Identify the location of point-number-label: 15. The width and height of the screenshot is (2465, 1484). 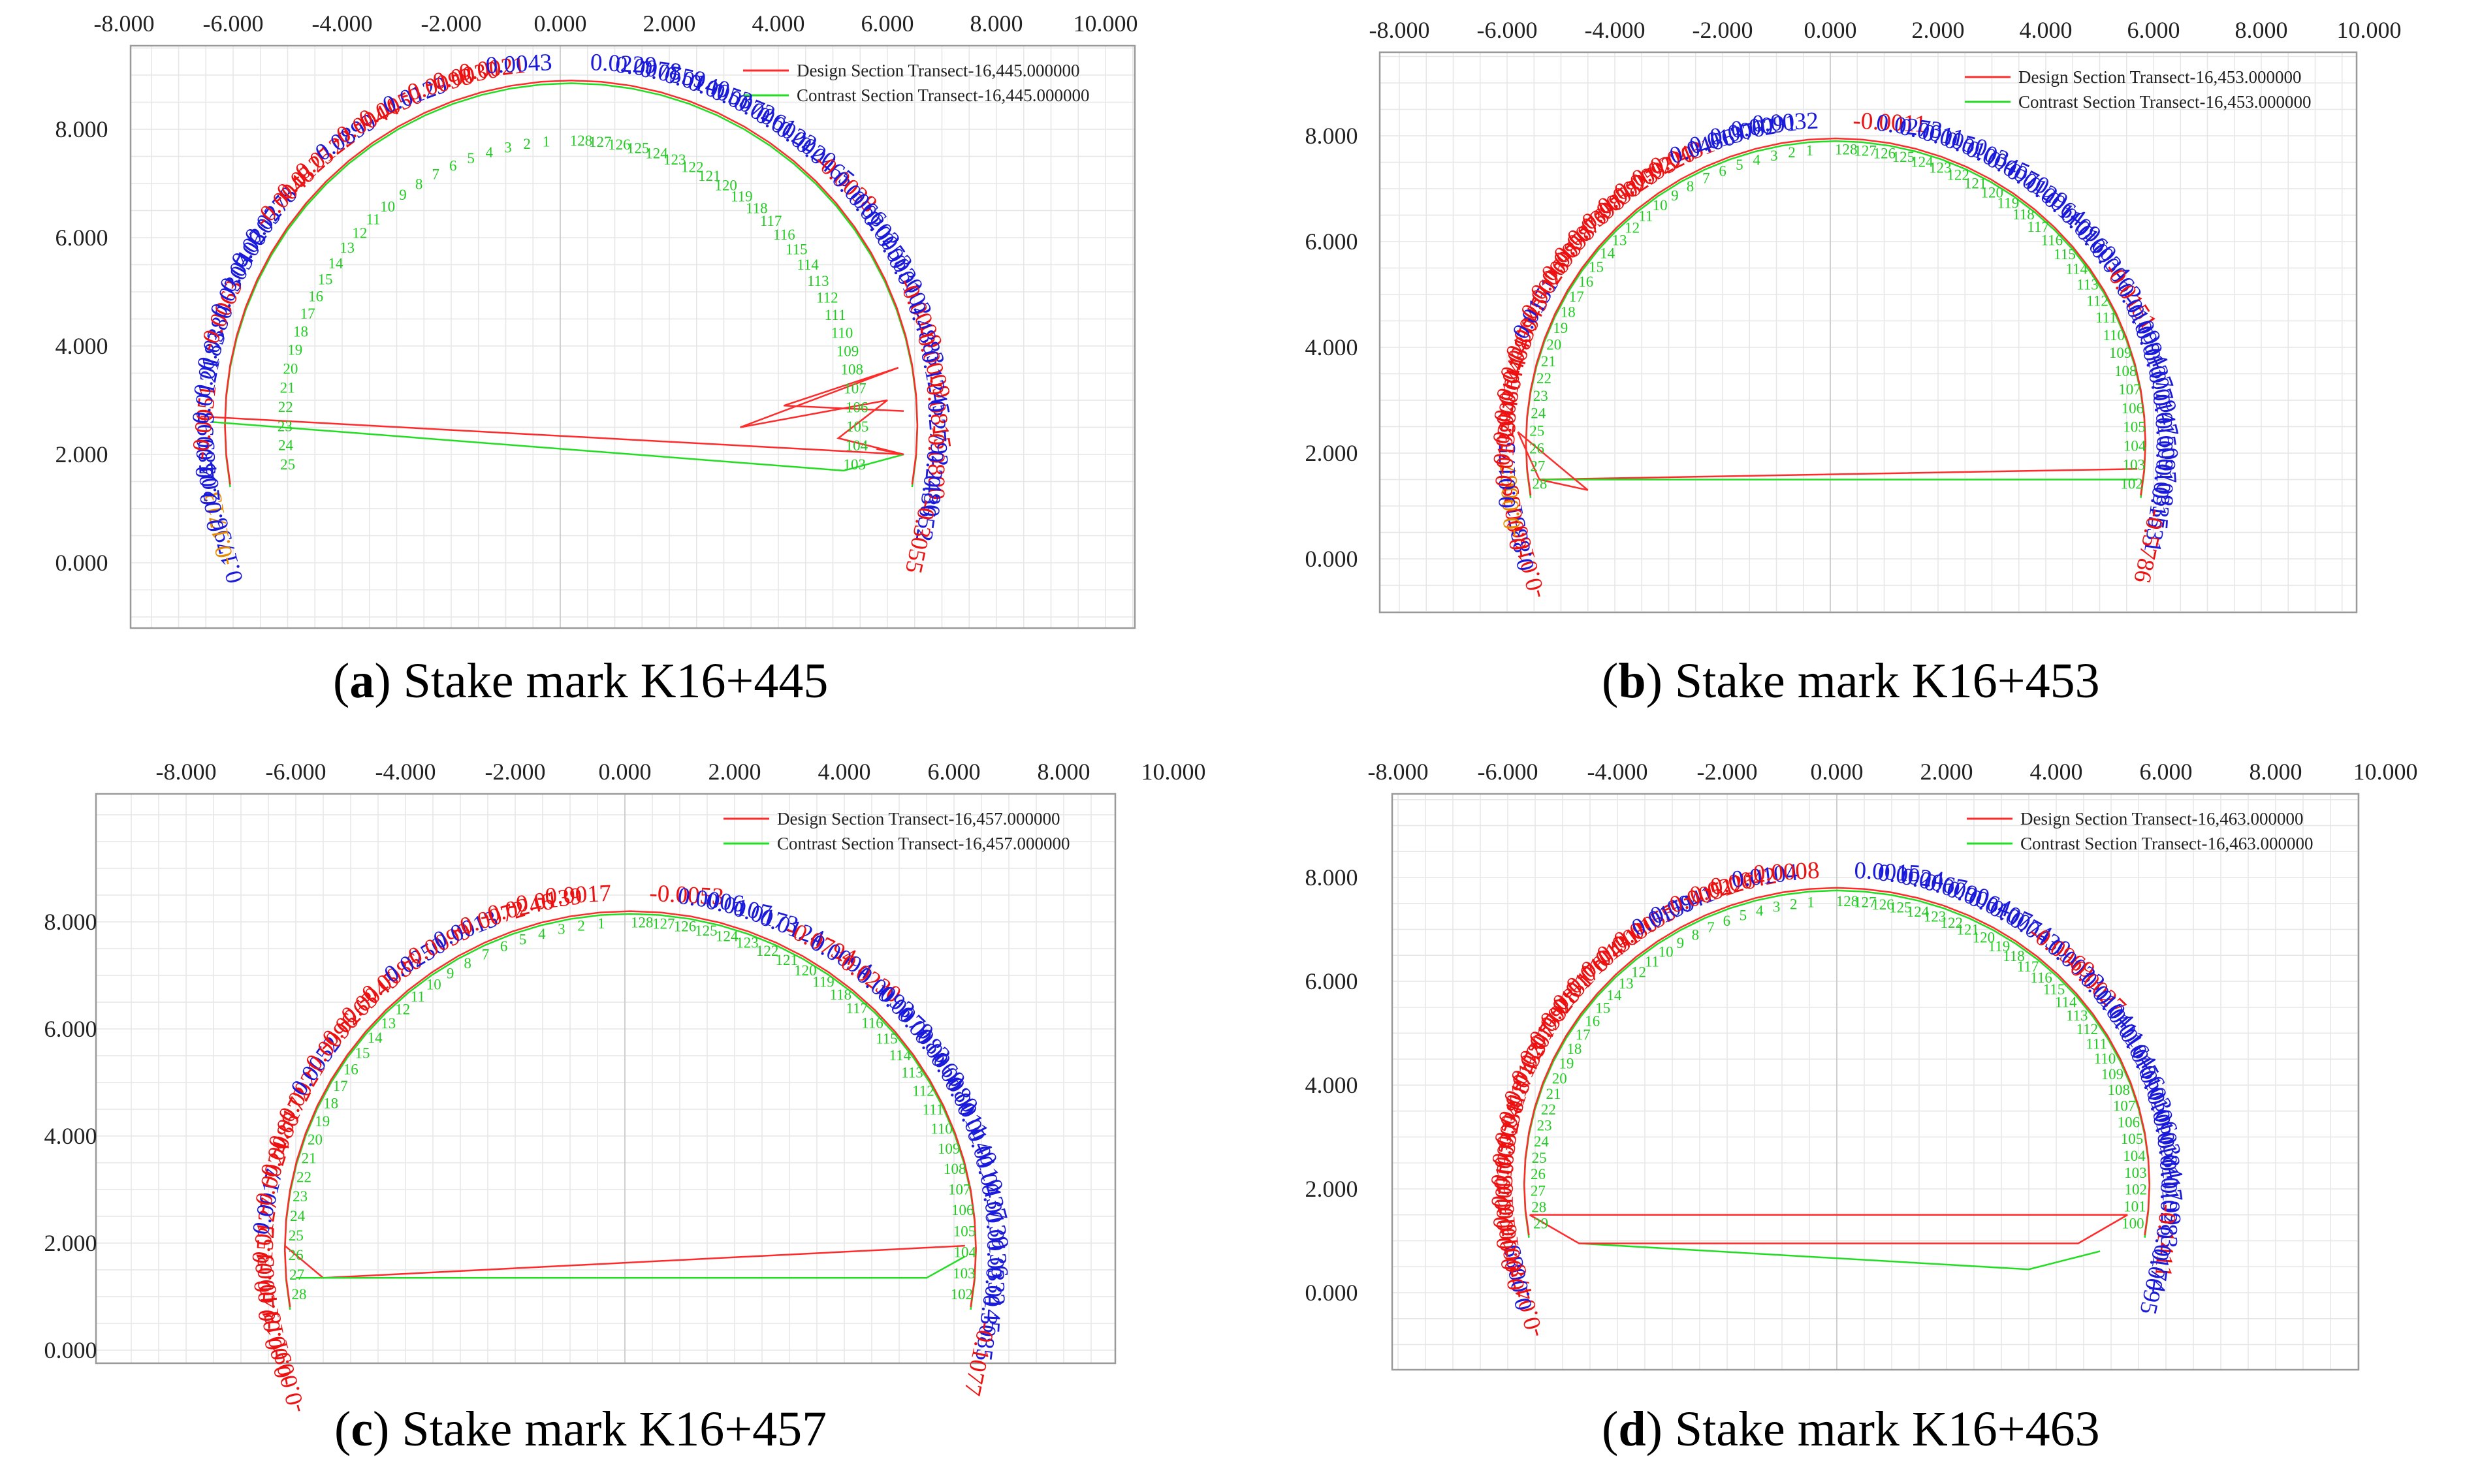
(1602, 1008).